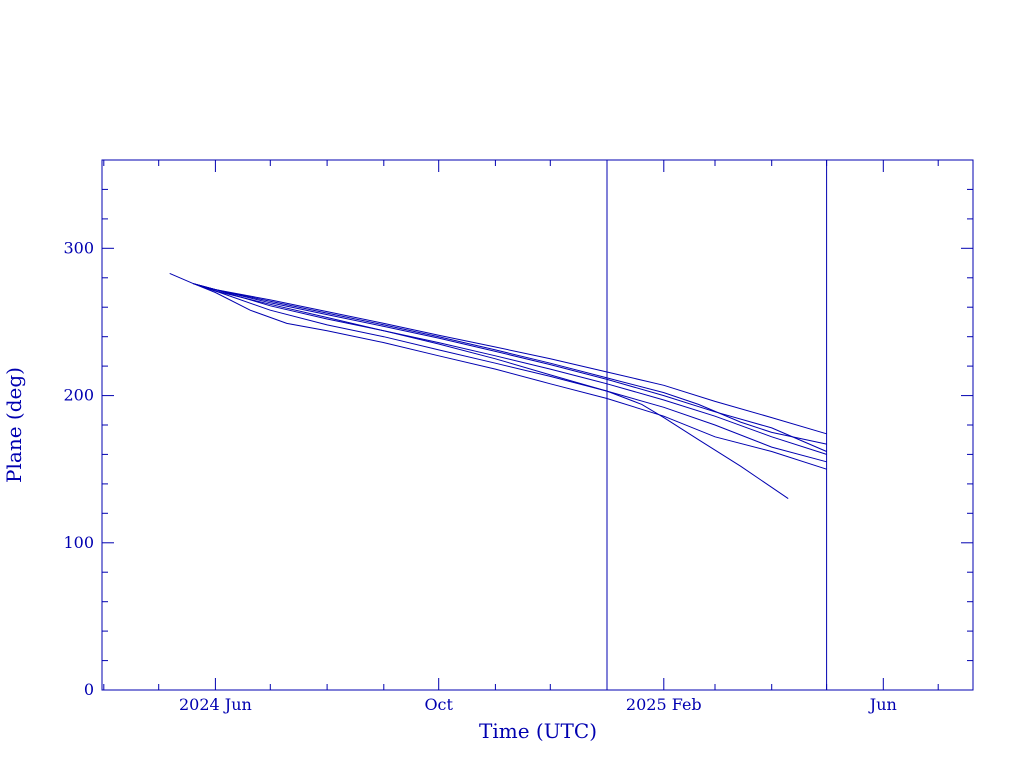 This screenshot has width=1024, height=773. What do you see at coordinates (78, 395) in the screenshot?
I see `y-tick-label: 200` at bounding box center [78, 395].